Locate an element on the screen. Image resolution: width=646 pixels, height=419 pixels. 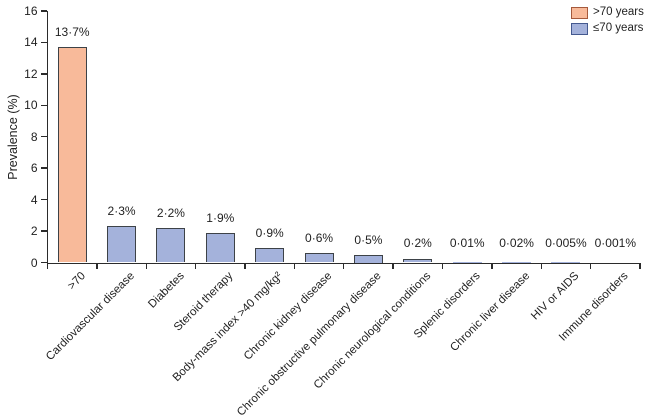
y-tick-label: 14 is located at coordinates (31, 42).